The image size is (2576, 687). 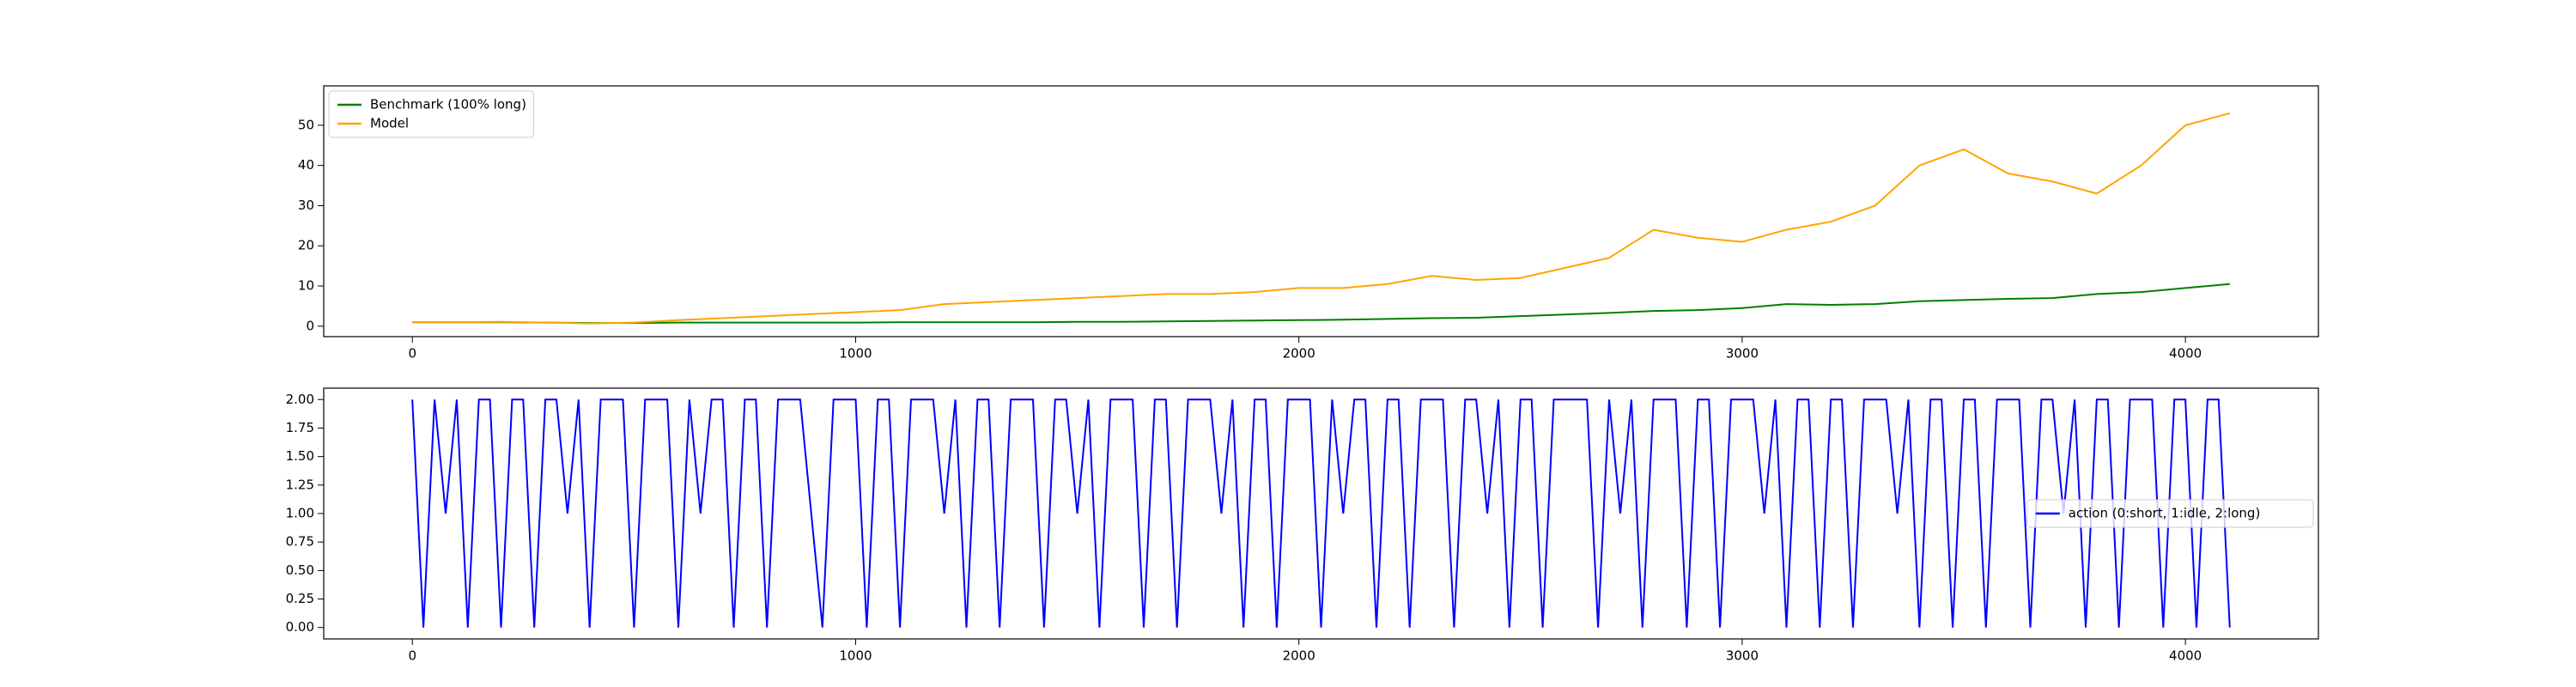 I want to click on legend-label: action (0:short, 1:idle, 2:long), so click(x=2165, y=513).